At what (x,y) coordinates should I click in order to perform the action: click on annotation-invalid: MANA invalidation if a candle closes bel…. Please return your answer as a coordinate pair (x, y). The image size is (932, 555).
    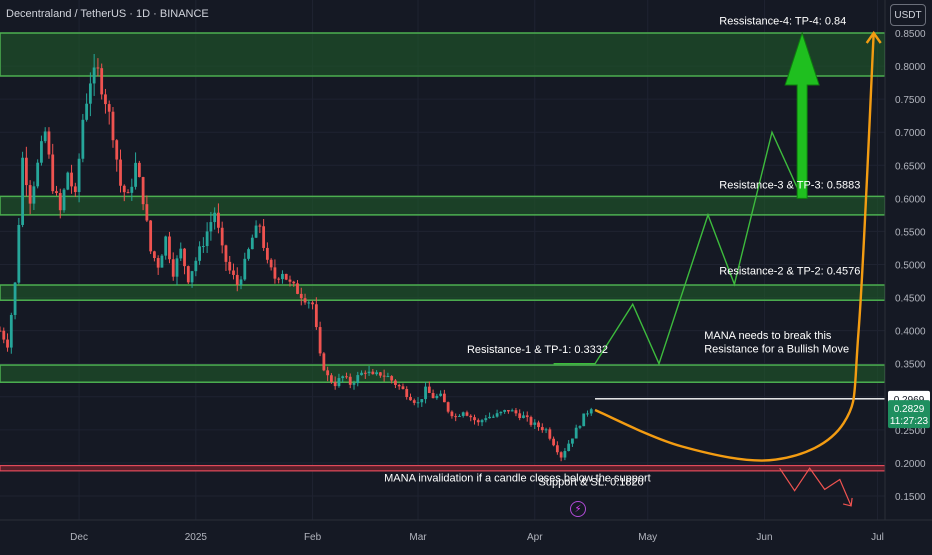
    Looking at the image, I should click on (517, 478).